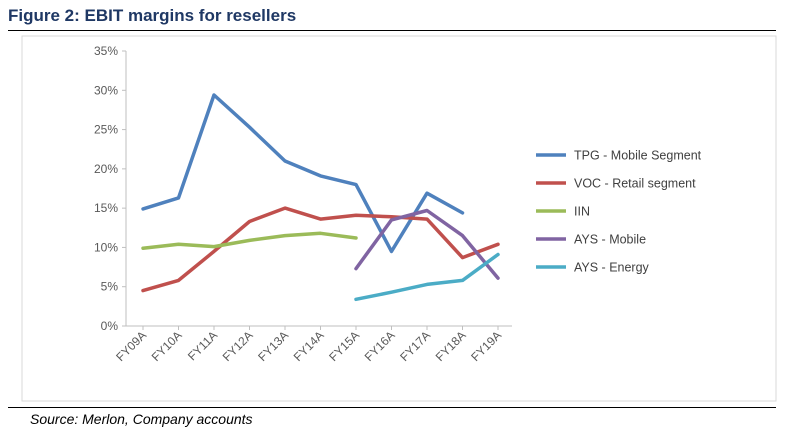  Describe the element at coordinates (202, 345) in the screenshot. I see `x-tick-label: FY11A` at that location.